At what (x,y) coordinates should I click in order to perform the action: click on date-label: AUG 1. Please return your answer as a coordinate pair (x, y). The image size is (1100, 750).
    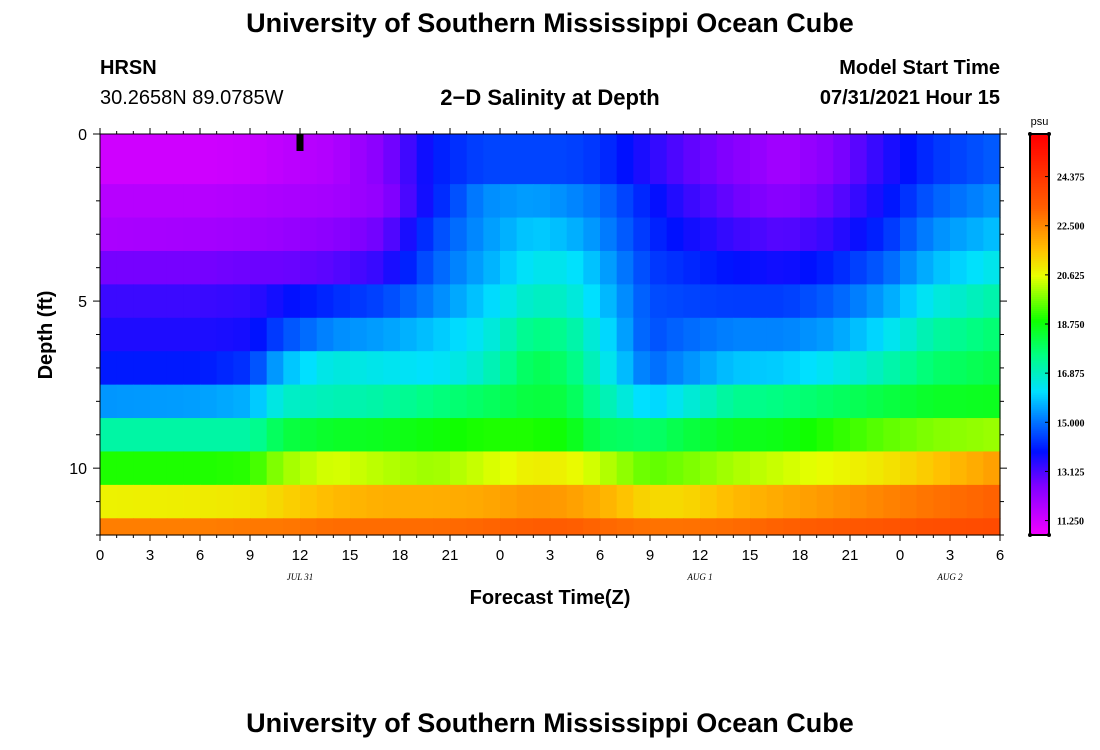
    Looking at the image, I should click on (699, 577).